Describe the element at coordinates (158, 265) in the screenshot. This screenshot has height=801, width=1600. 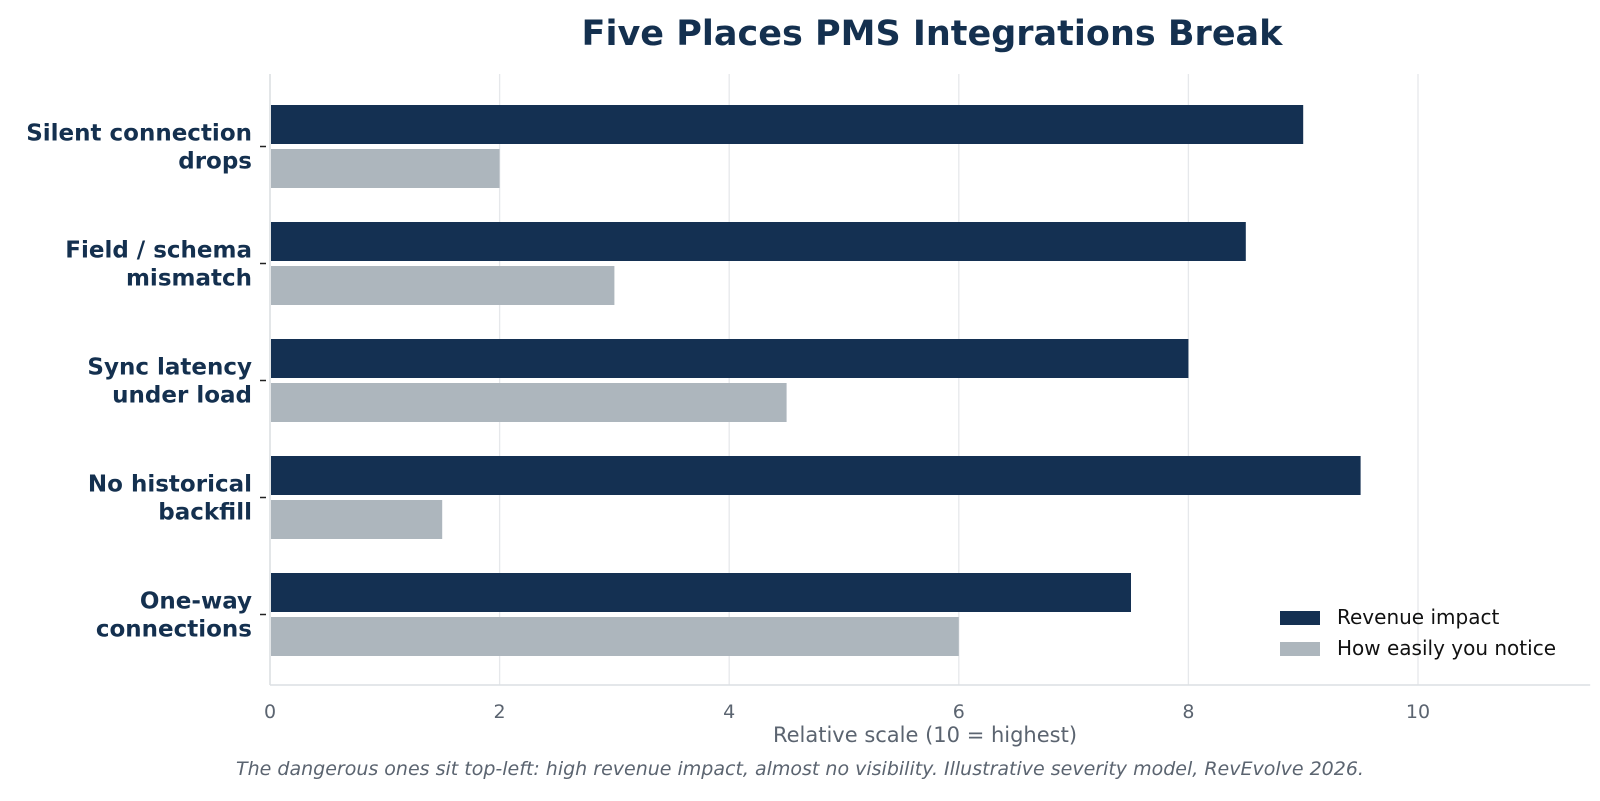
I see `y-category-label-1: Field / schema mismatch` at that location.